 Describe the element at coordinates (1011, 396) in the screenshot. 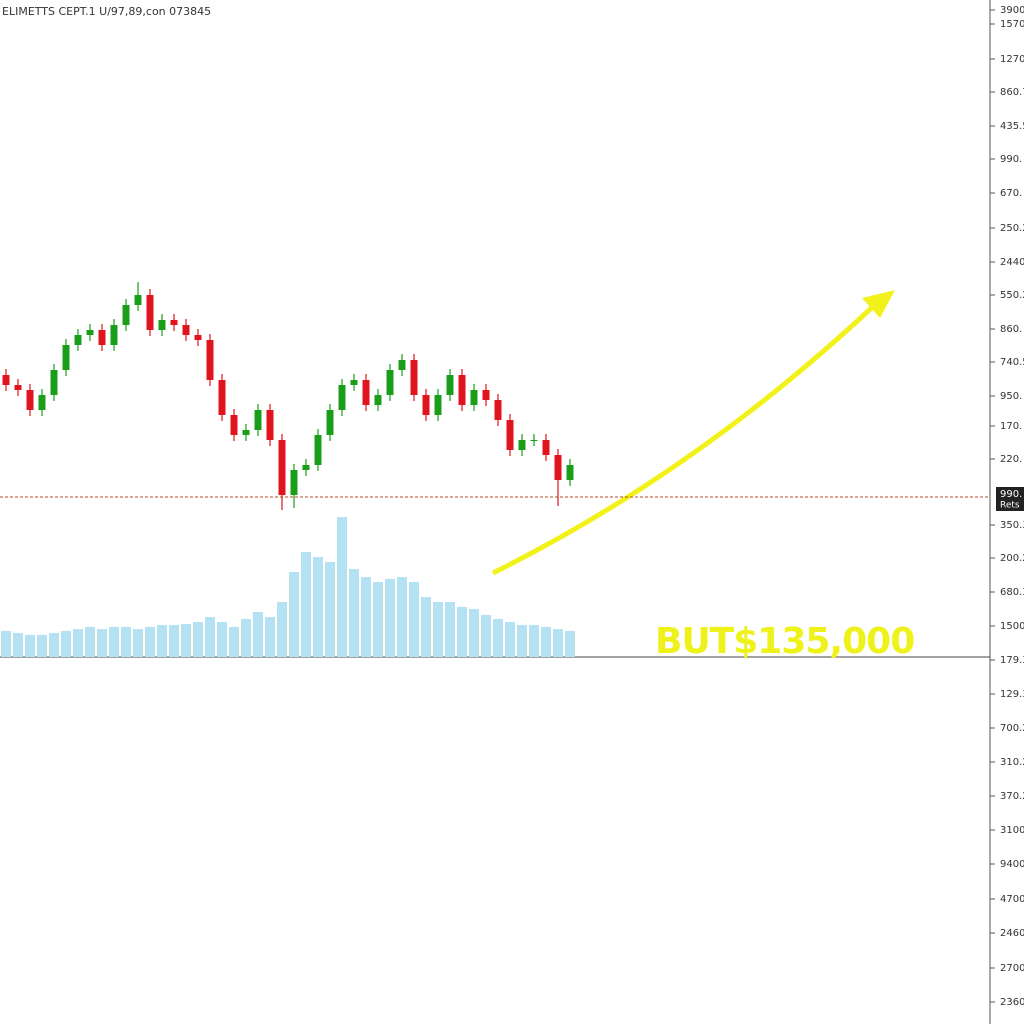

I see `axis-label: 950.` at that location.